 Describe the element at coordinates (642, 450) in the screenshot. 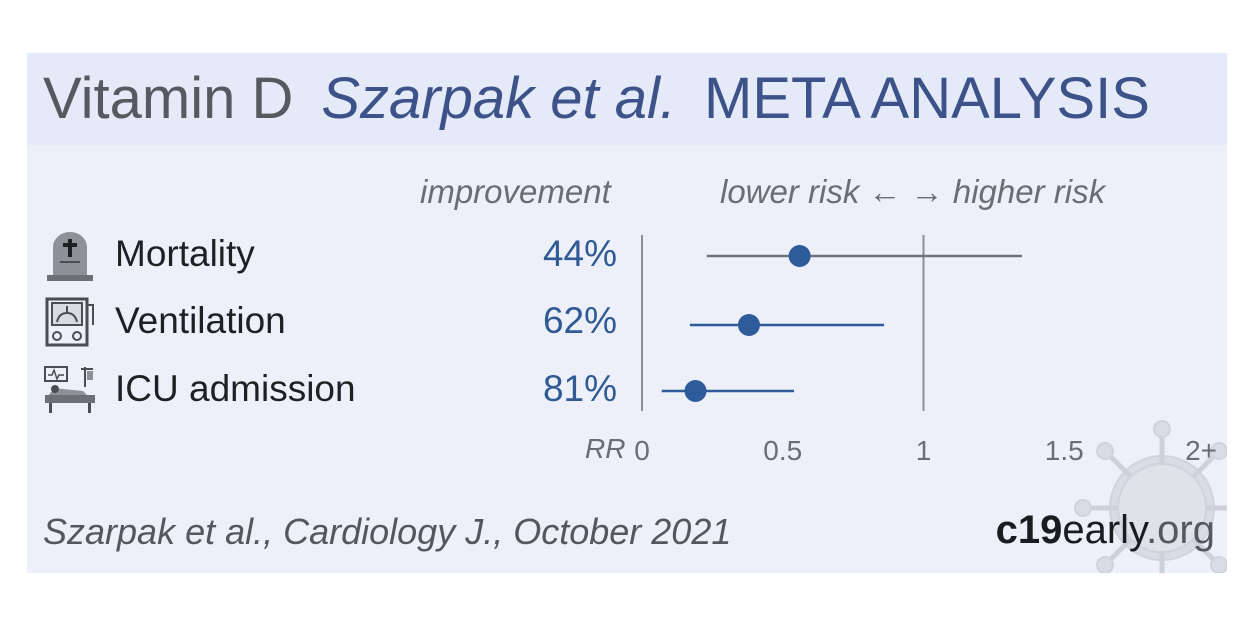

I see `tick-label-0: 0` at that location.